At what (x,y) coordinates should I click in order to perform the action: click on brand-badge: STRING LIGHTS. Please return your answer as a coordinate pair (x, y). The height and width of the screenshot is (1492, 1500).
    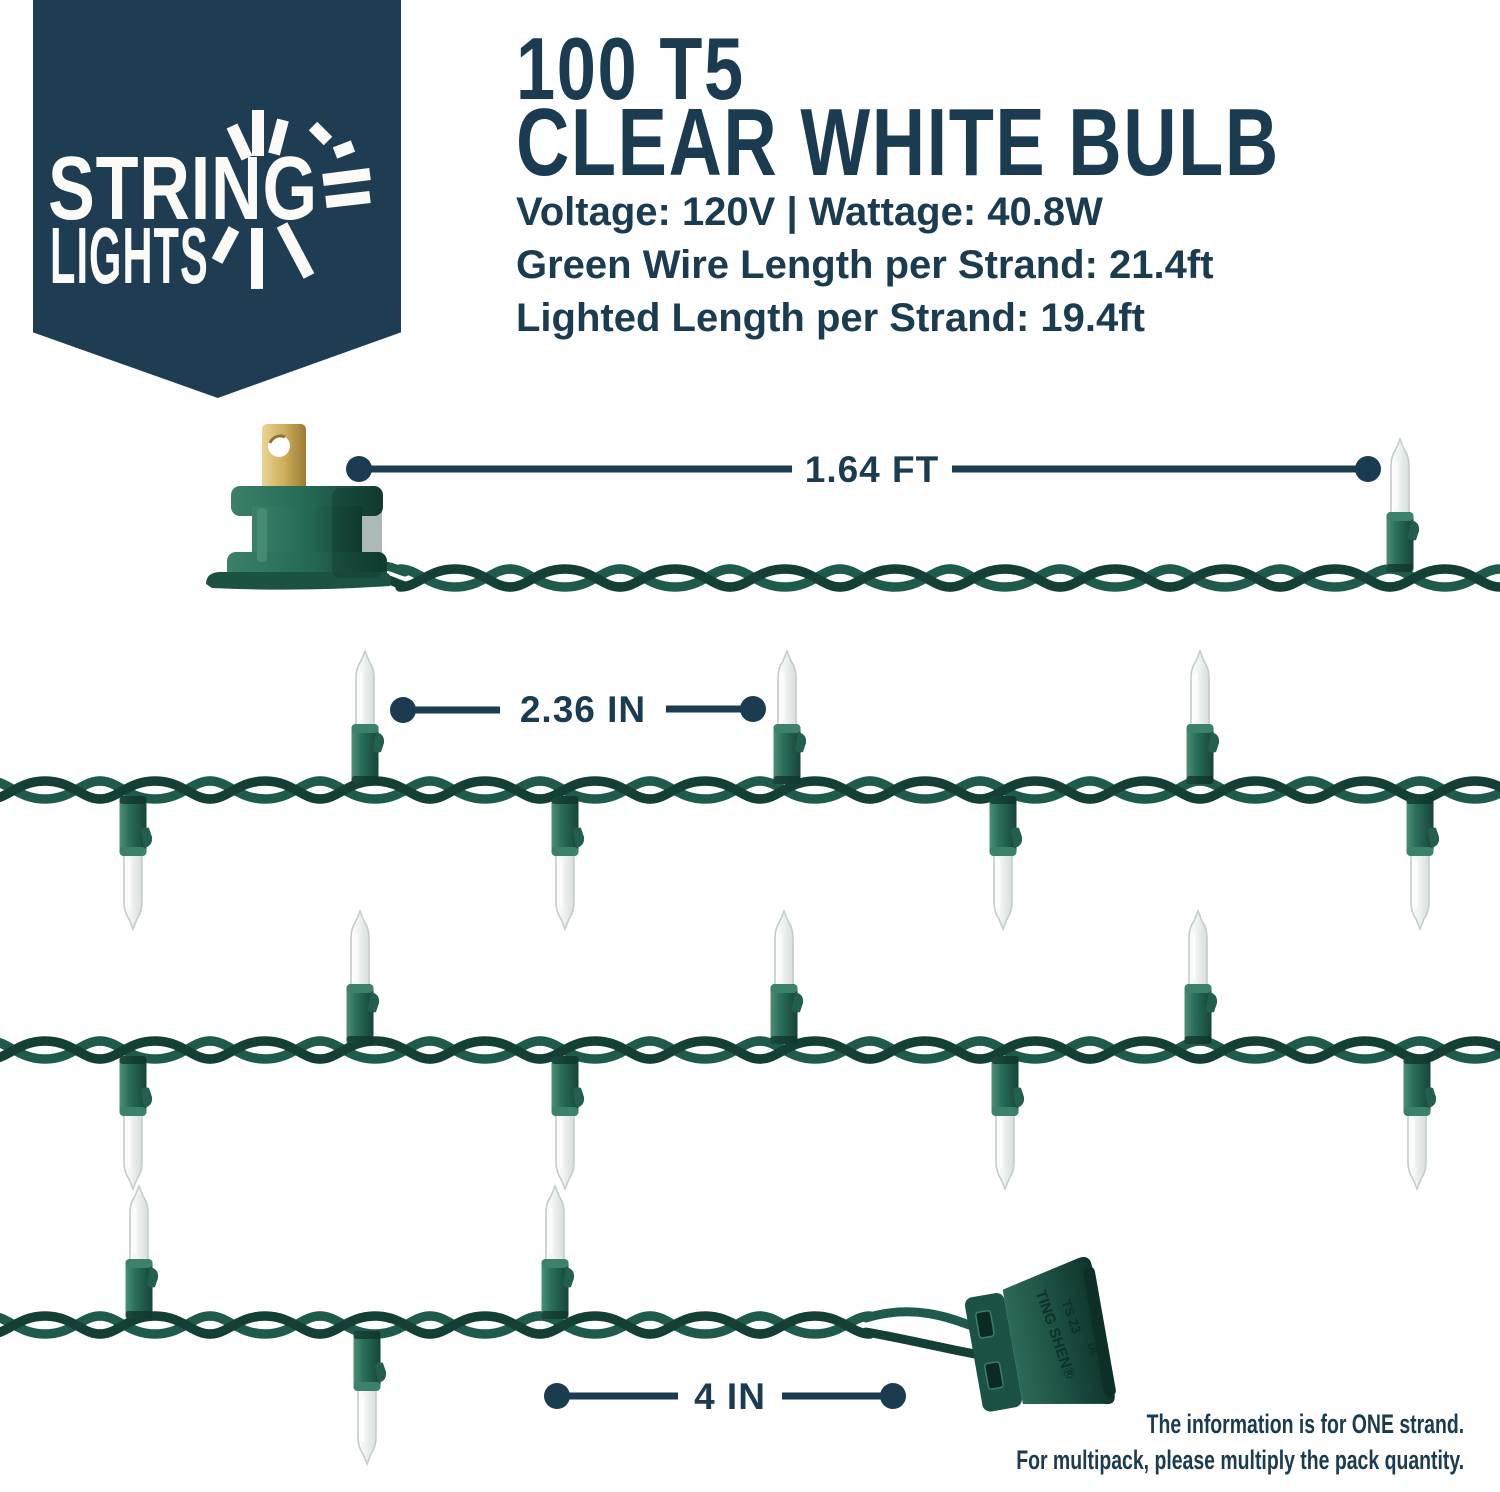
    Looking at the image, I should click on (217, 199).